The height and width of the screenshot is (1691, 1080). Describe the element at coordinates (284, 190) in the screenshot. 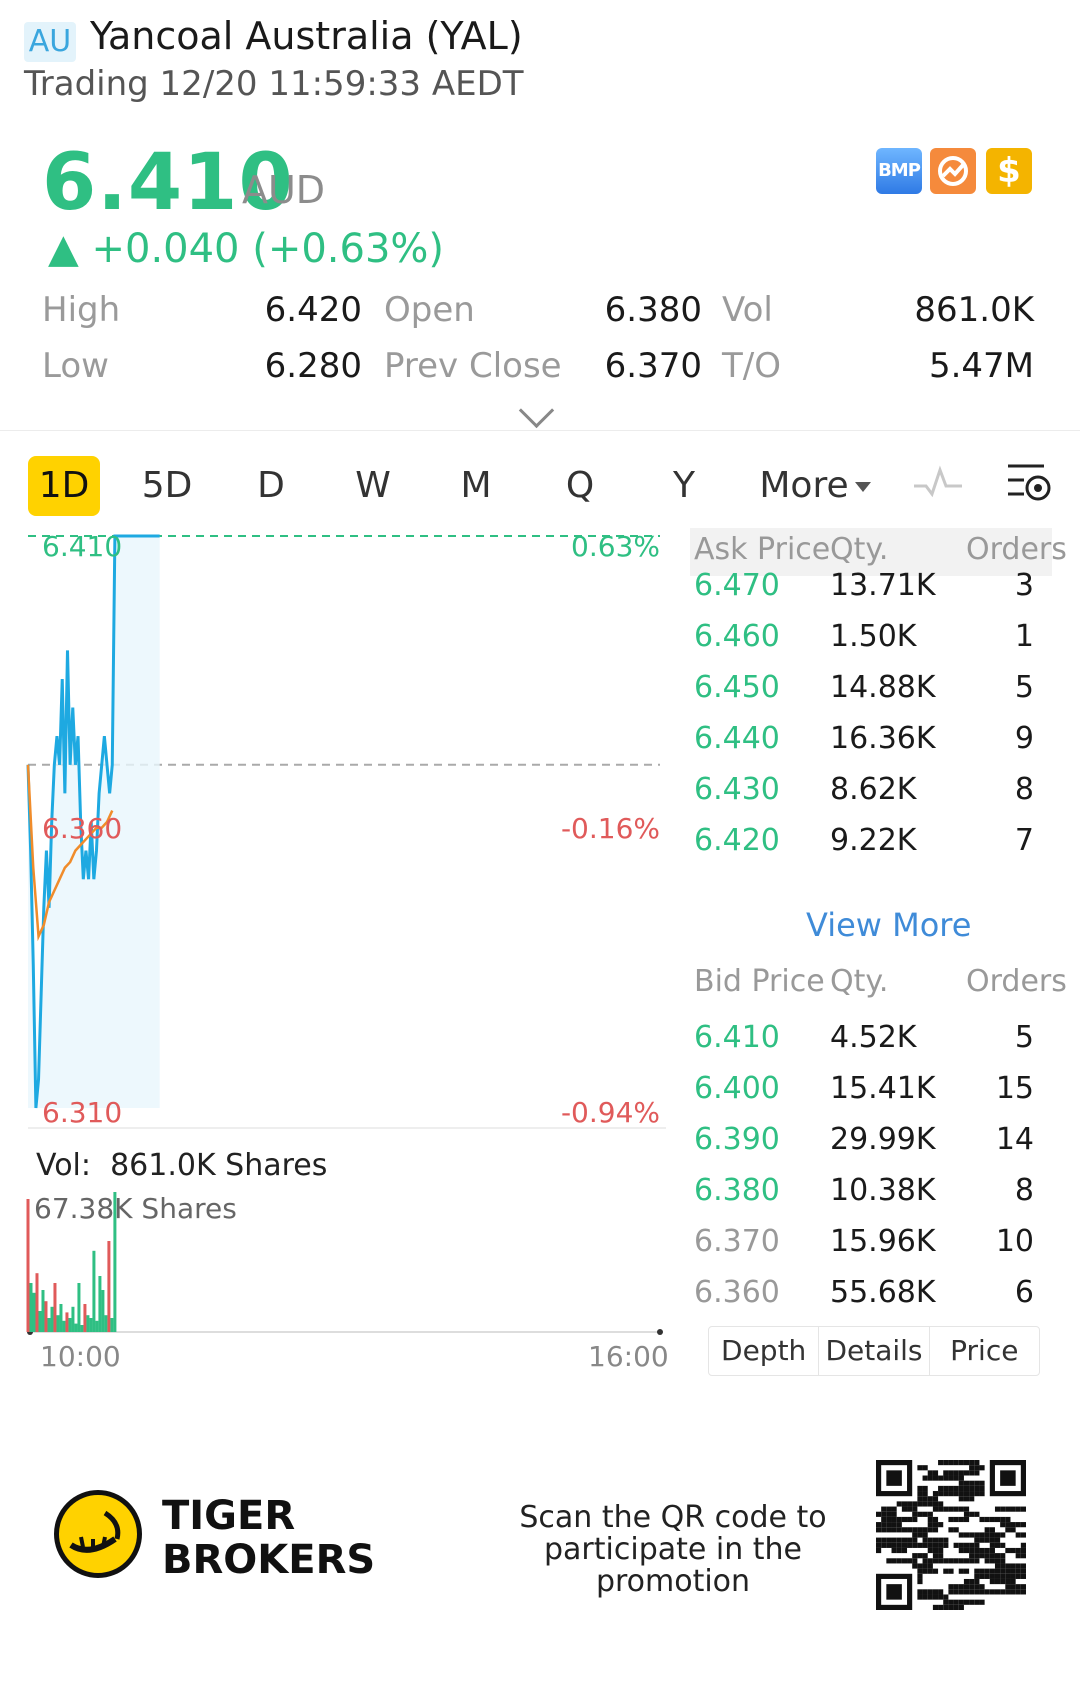

I see `currency-label: AUD` at that location.